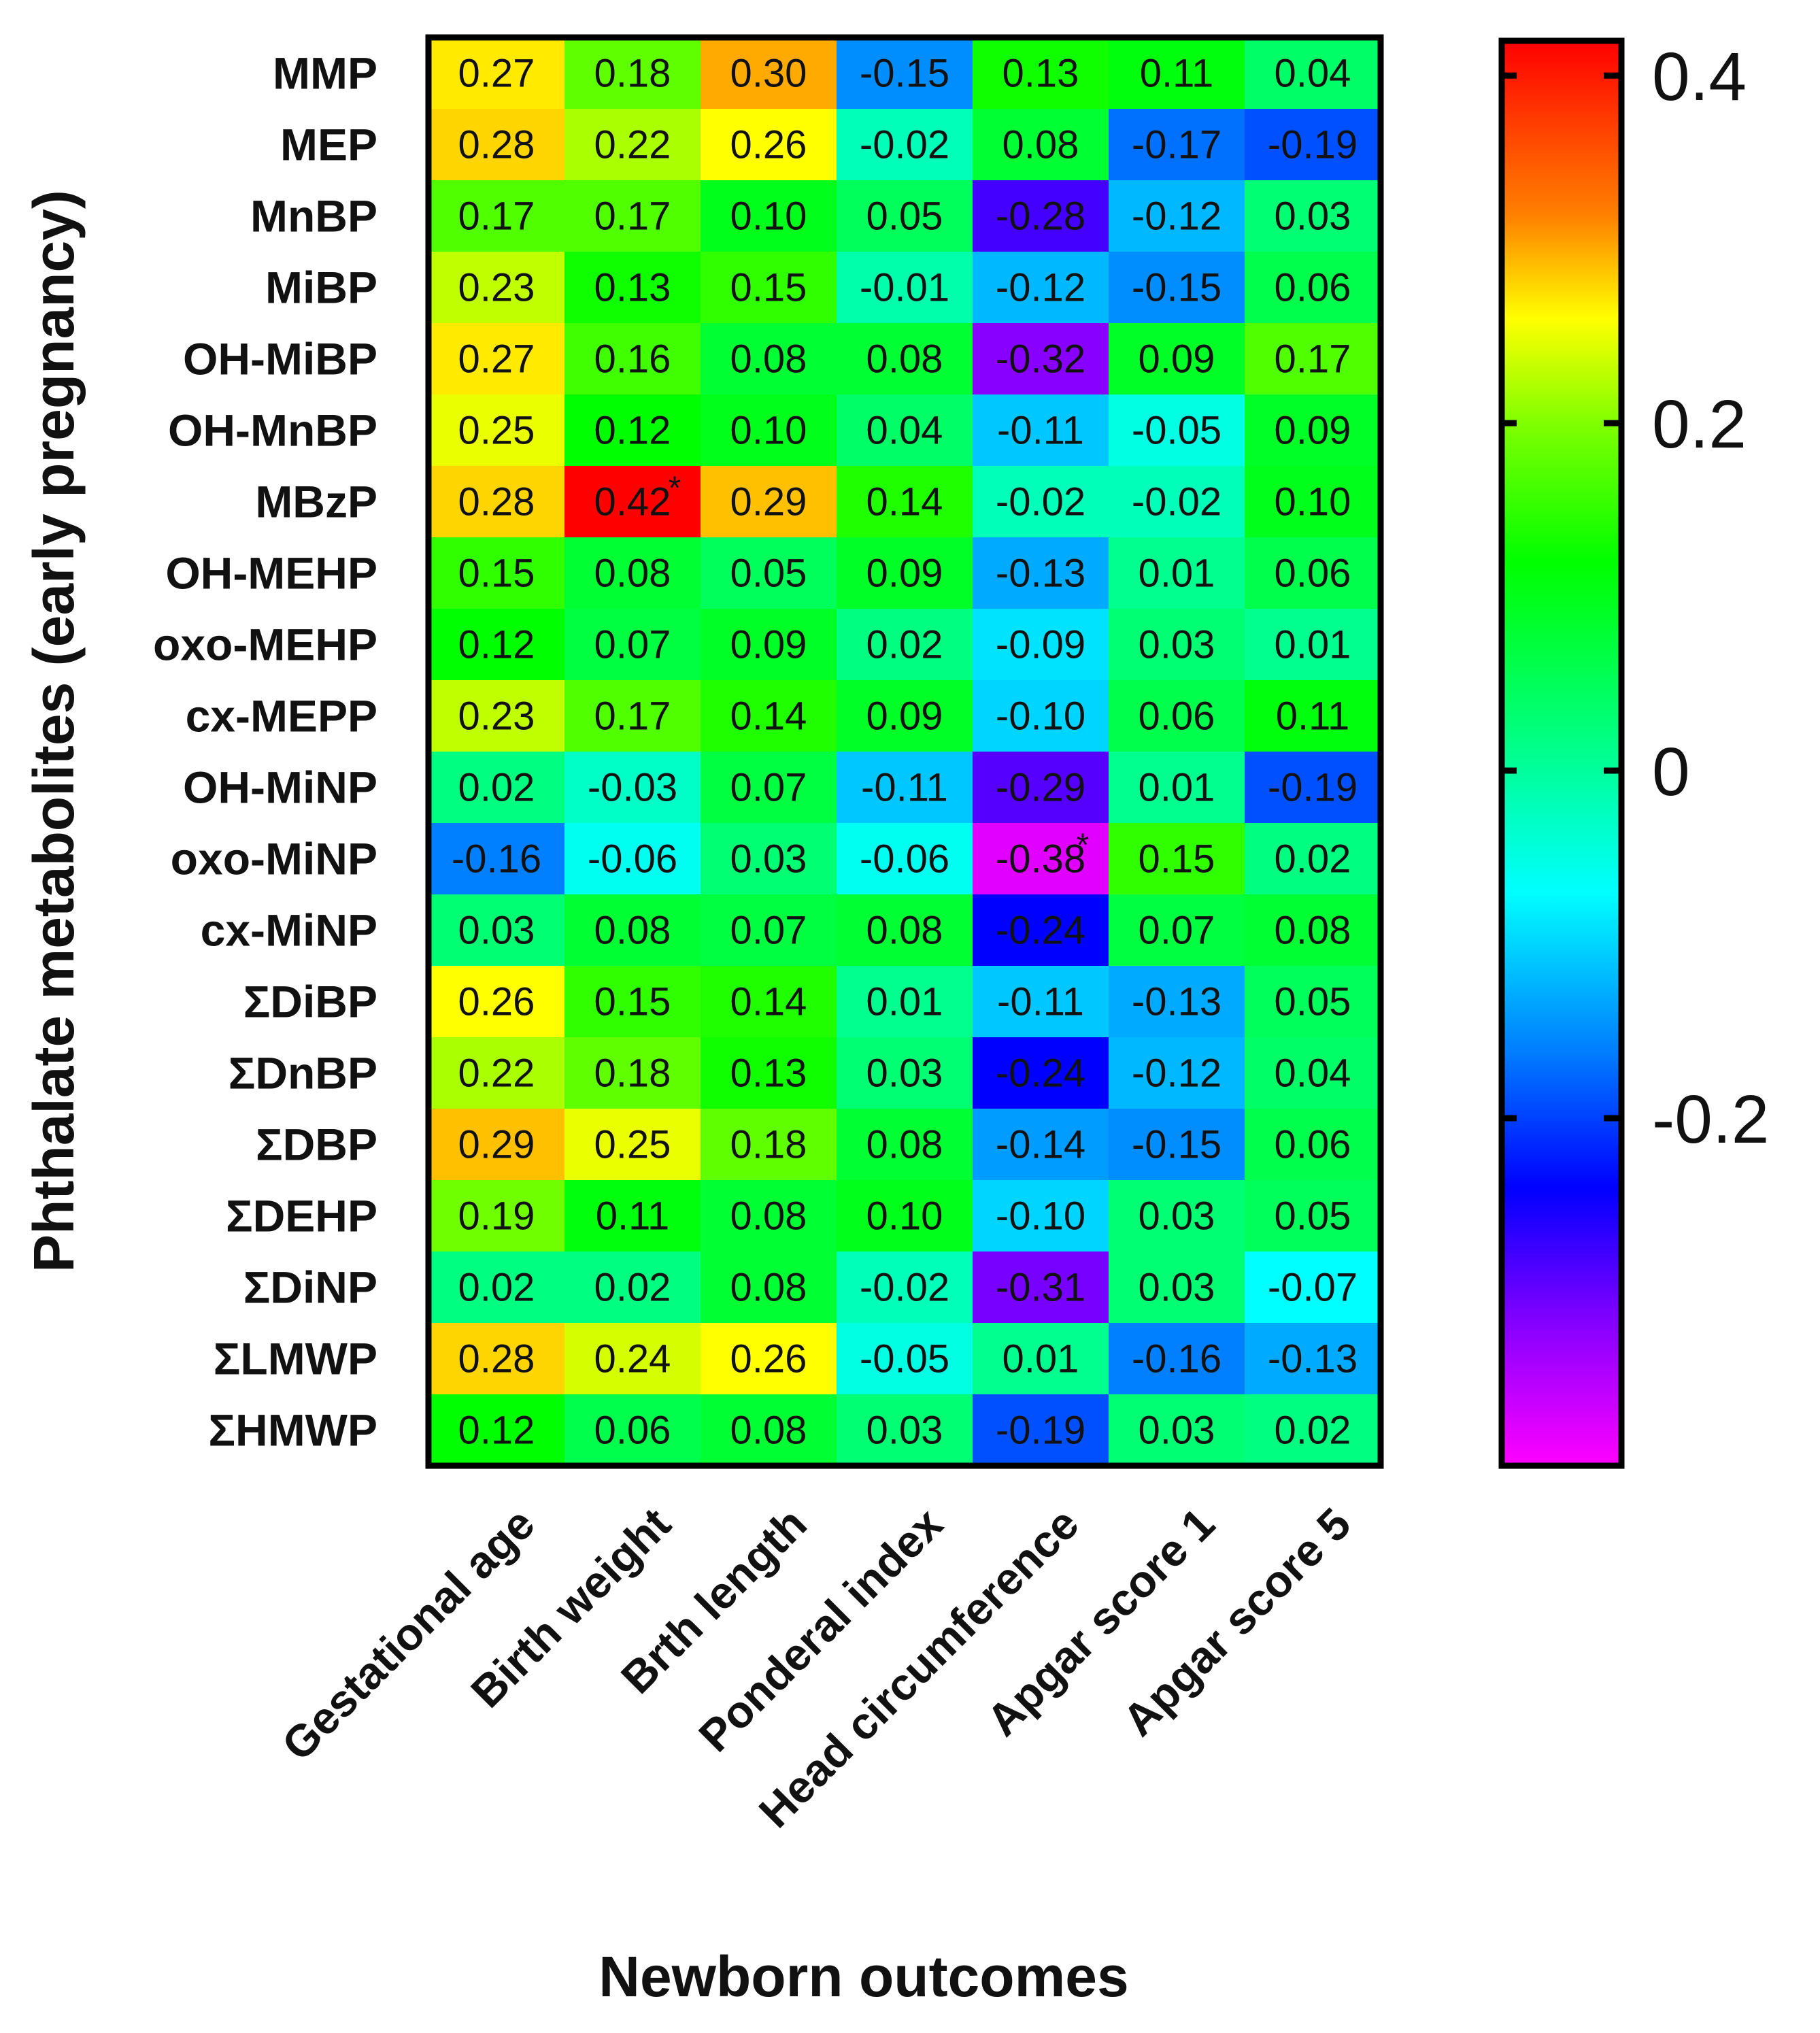  I want to click on cell-value-label: 0.11, so click(1313, 716).